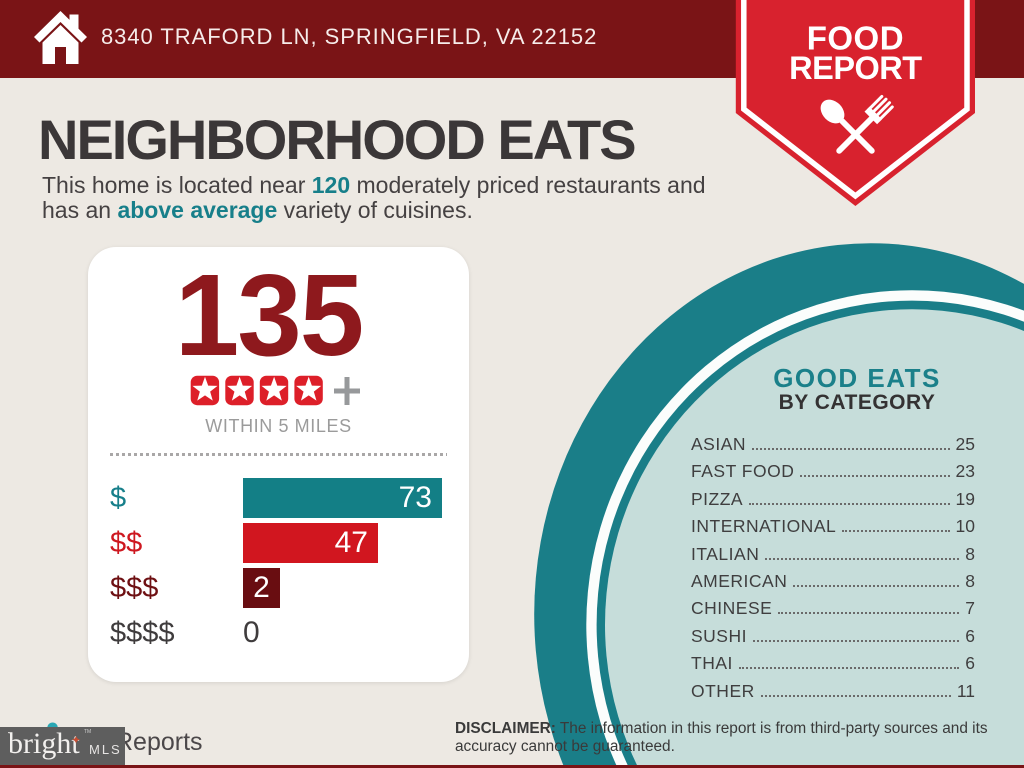 The width and height of the screenshot is (1024, 768). Describe the element at coordinates (855, 68) in the screenshot. I see `svg-text: REPORT` at that location.